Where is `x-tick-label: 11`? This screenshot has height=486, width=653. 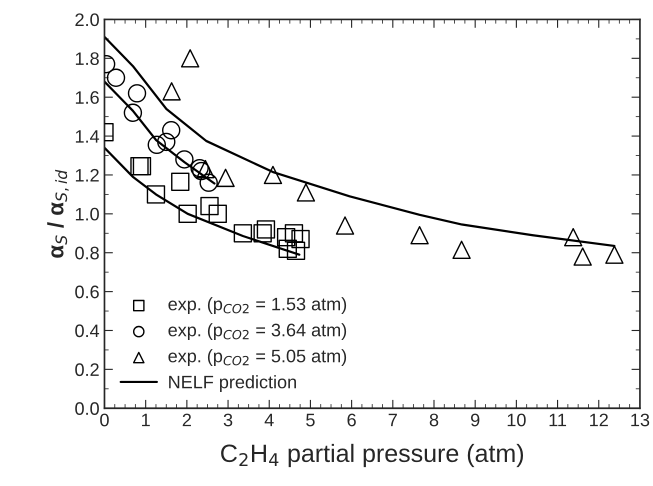 x-tick-label: 11 is located at coordinates (558, 420).